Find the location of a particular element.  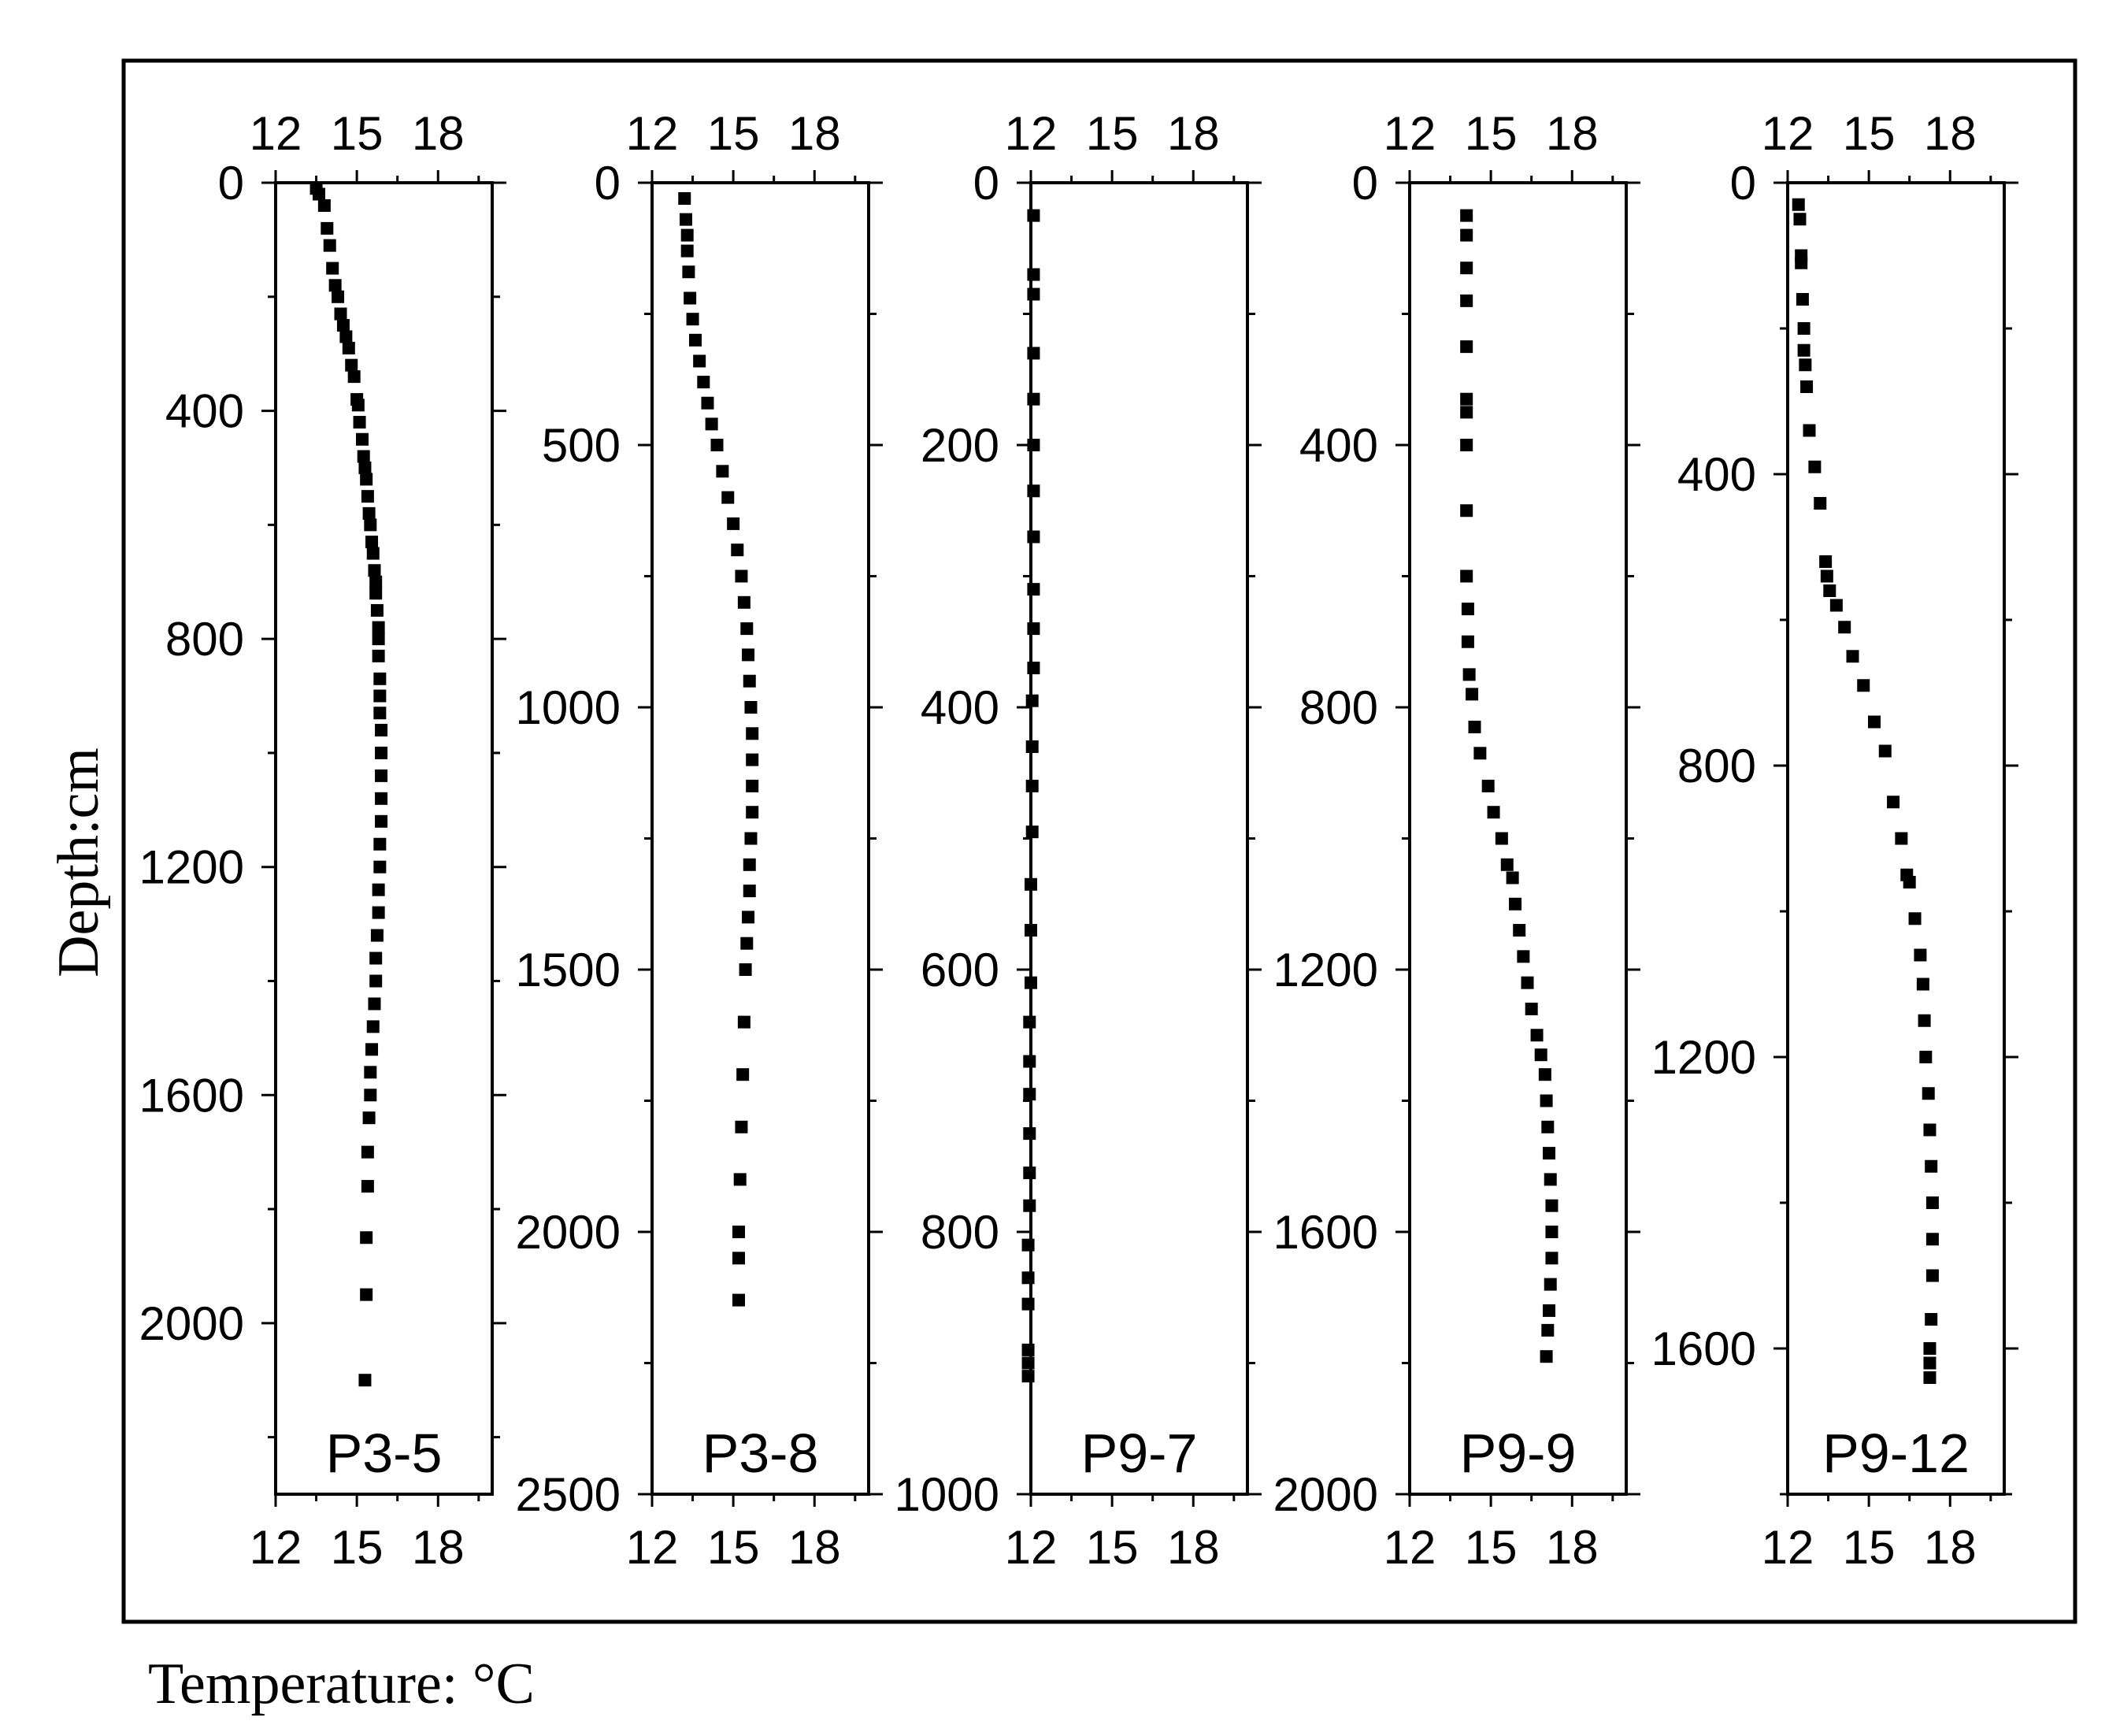

y-tick-label: 400 is located at coordinates (1716, 474).